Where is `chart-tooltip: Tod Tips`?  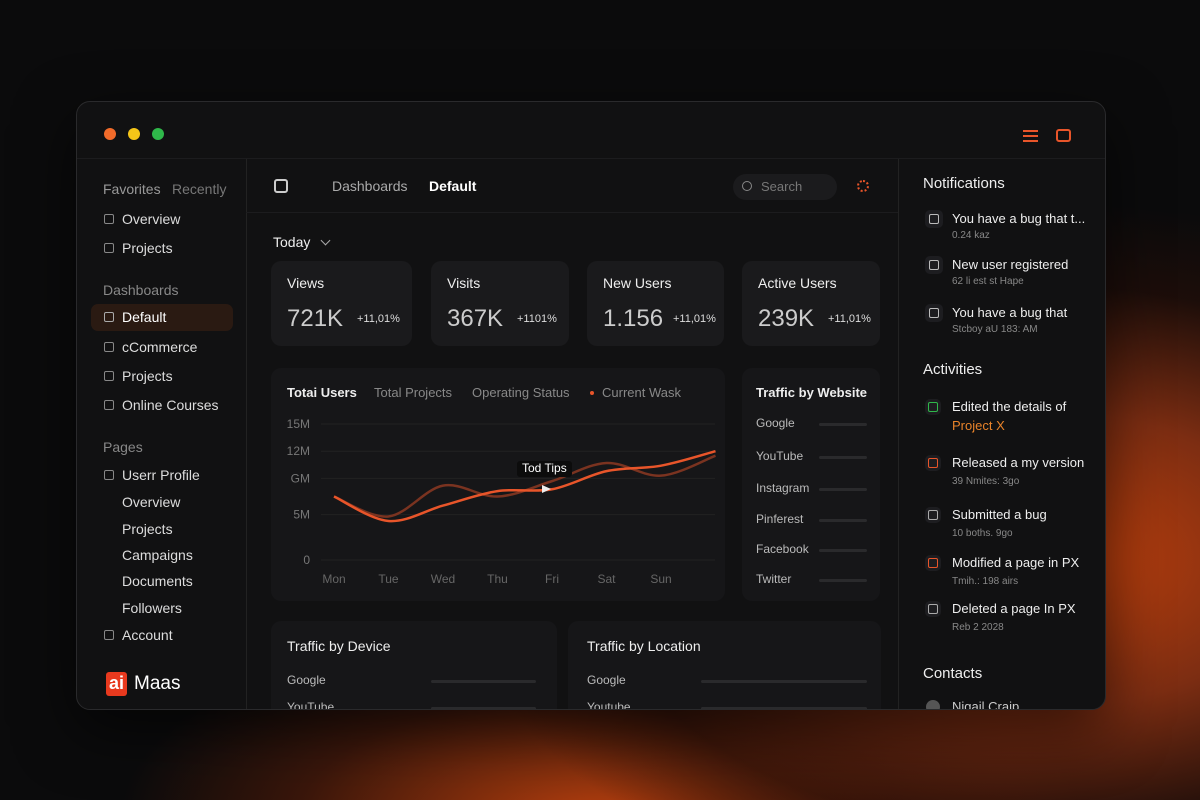 chart-tooltip: Tod Tips is located at coordinates (544, 469).